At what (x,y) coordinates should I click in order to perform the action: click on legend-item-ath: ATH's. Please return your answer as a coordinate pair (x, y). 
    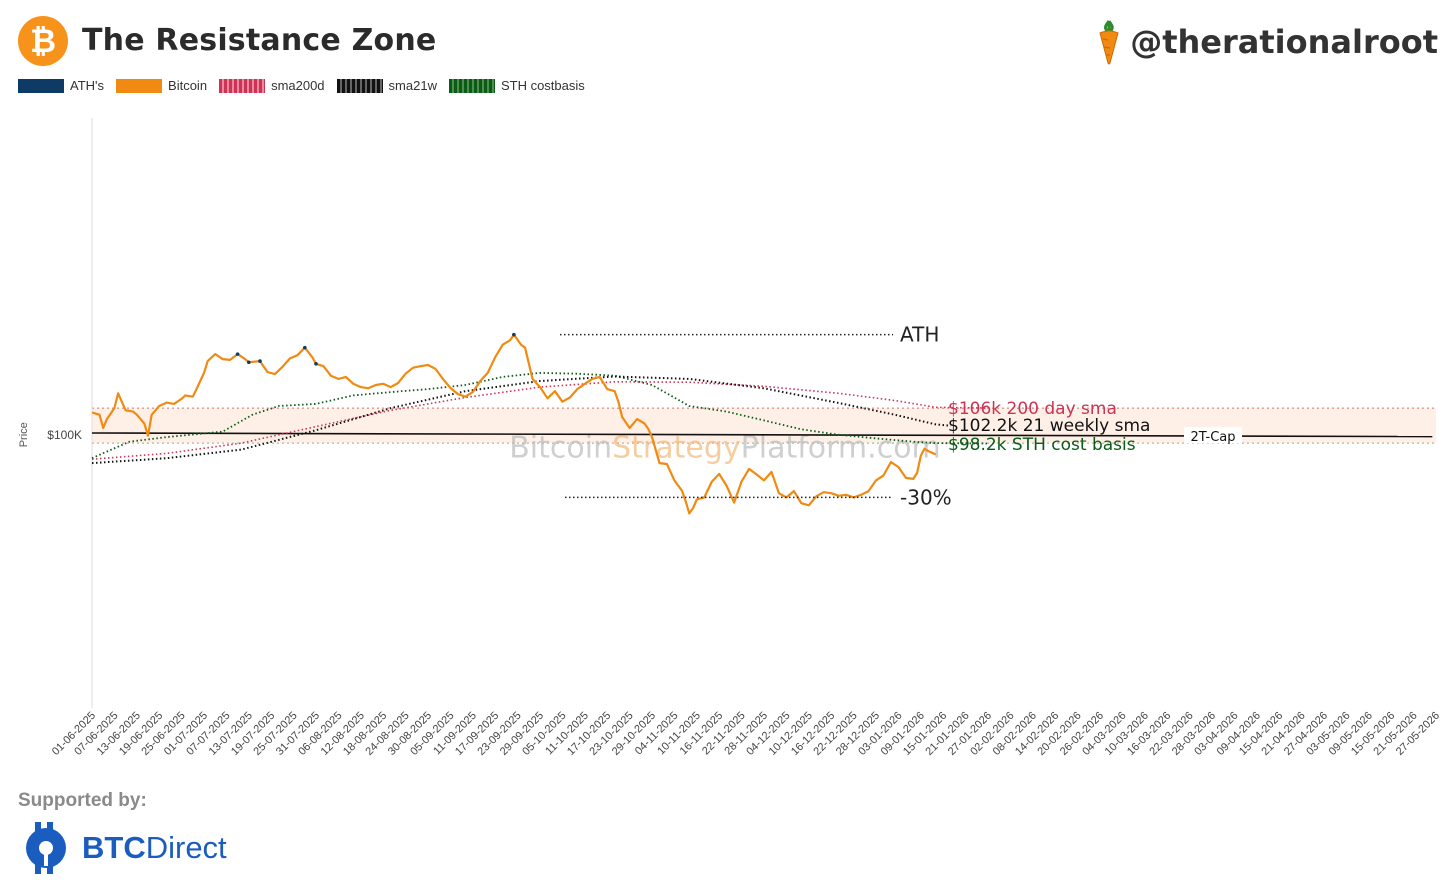
    Looking at the image, I should click on (61, 85).